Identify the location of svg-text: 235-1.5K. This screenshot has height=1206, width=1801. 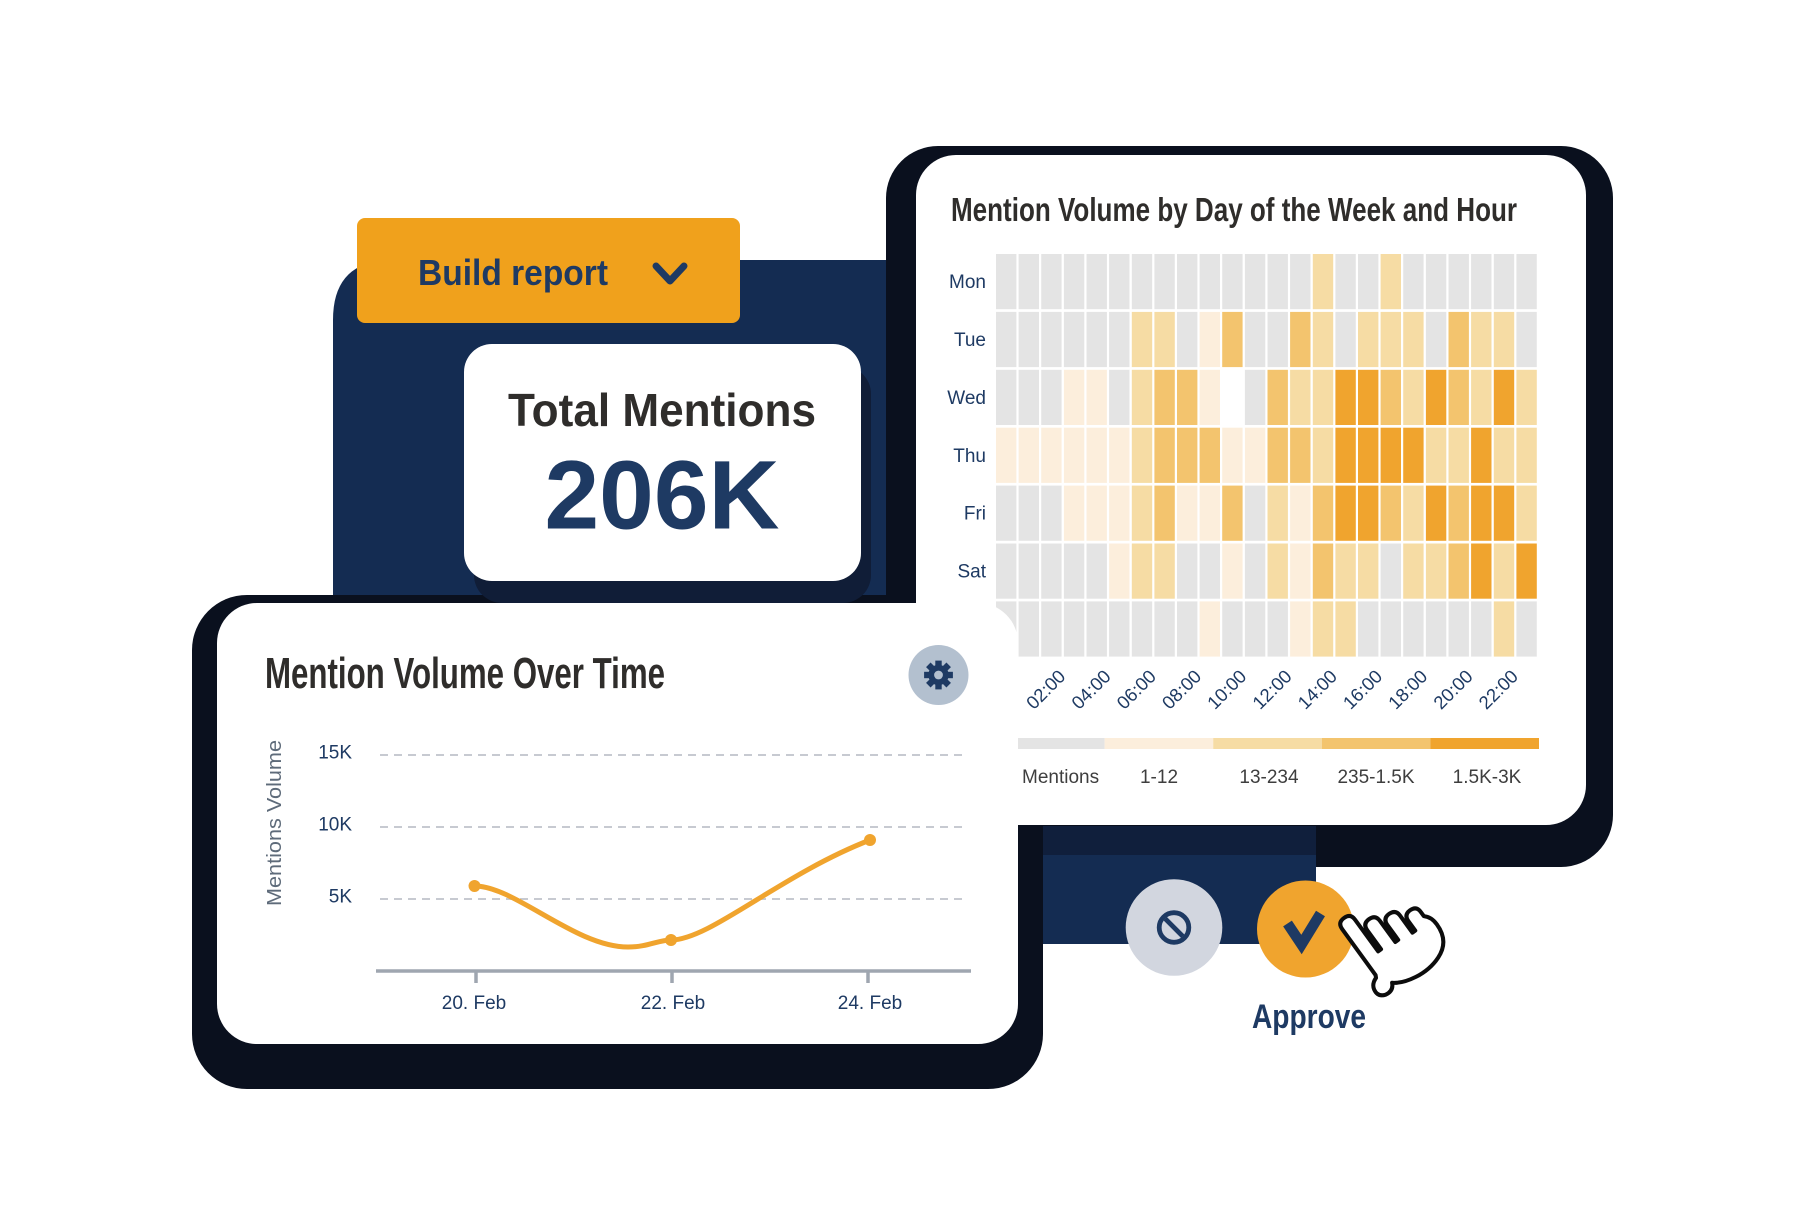
(1375, 777).